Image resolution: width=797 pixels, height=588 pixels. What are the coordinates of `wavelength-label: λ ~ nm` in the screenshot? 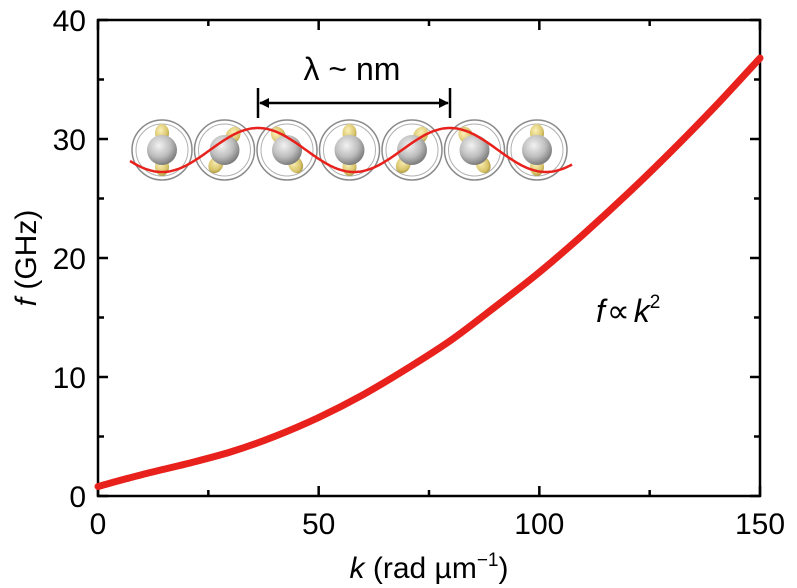 It's located at (352, 69).